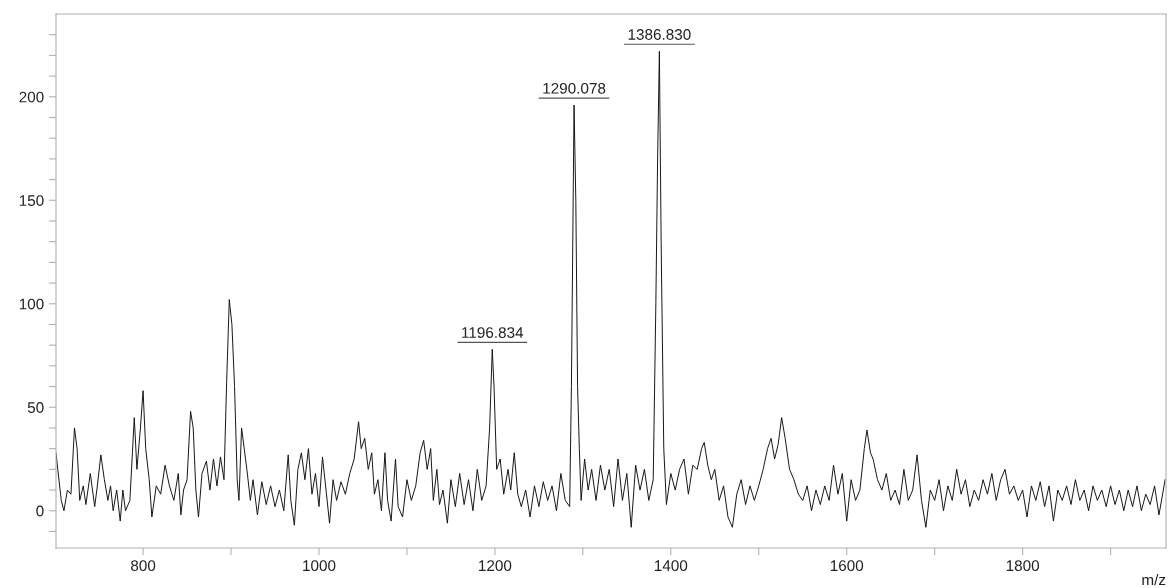  Describe the element at coordinates (671, 566) in the screenshot. I see `x-tick-label: 1400` at that location.